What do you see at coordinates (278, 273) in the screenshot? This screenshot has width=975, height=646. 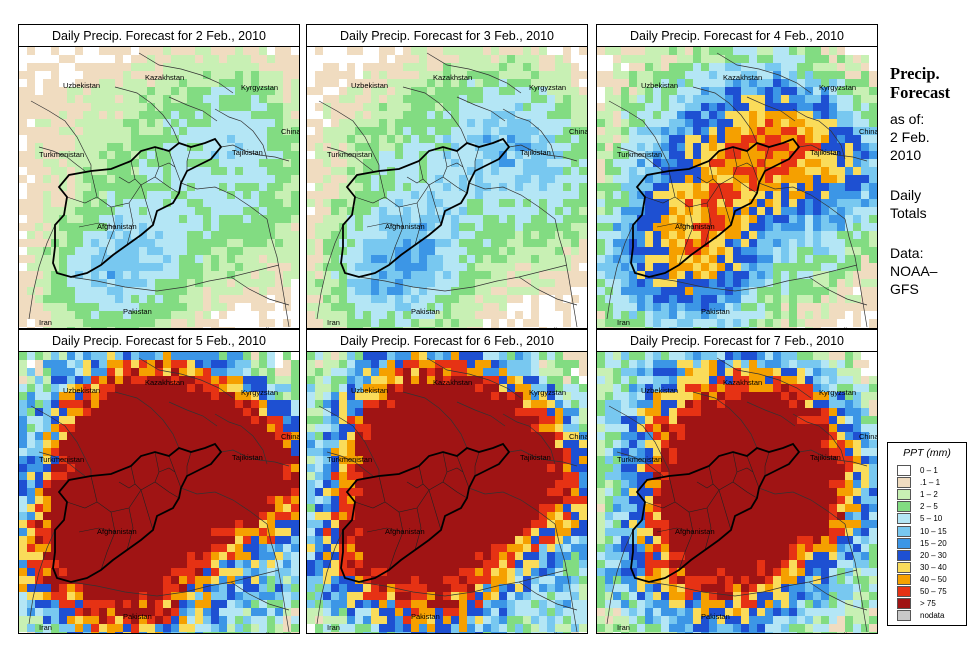 I see `country-border` at bounding box center [278, 273].